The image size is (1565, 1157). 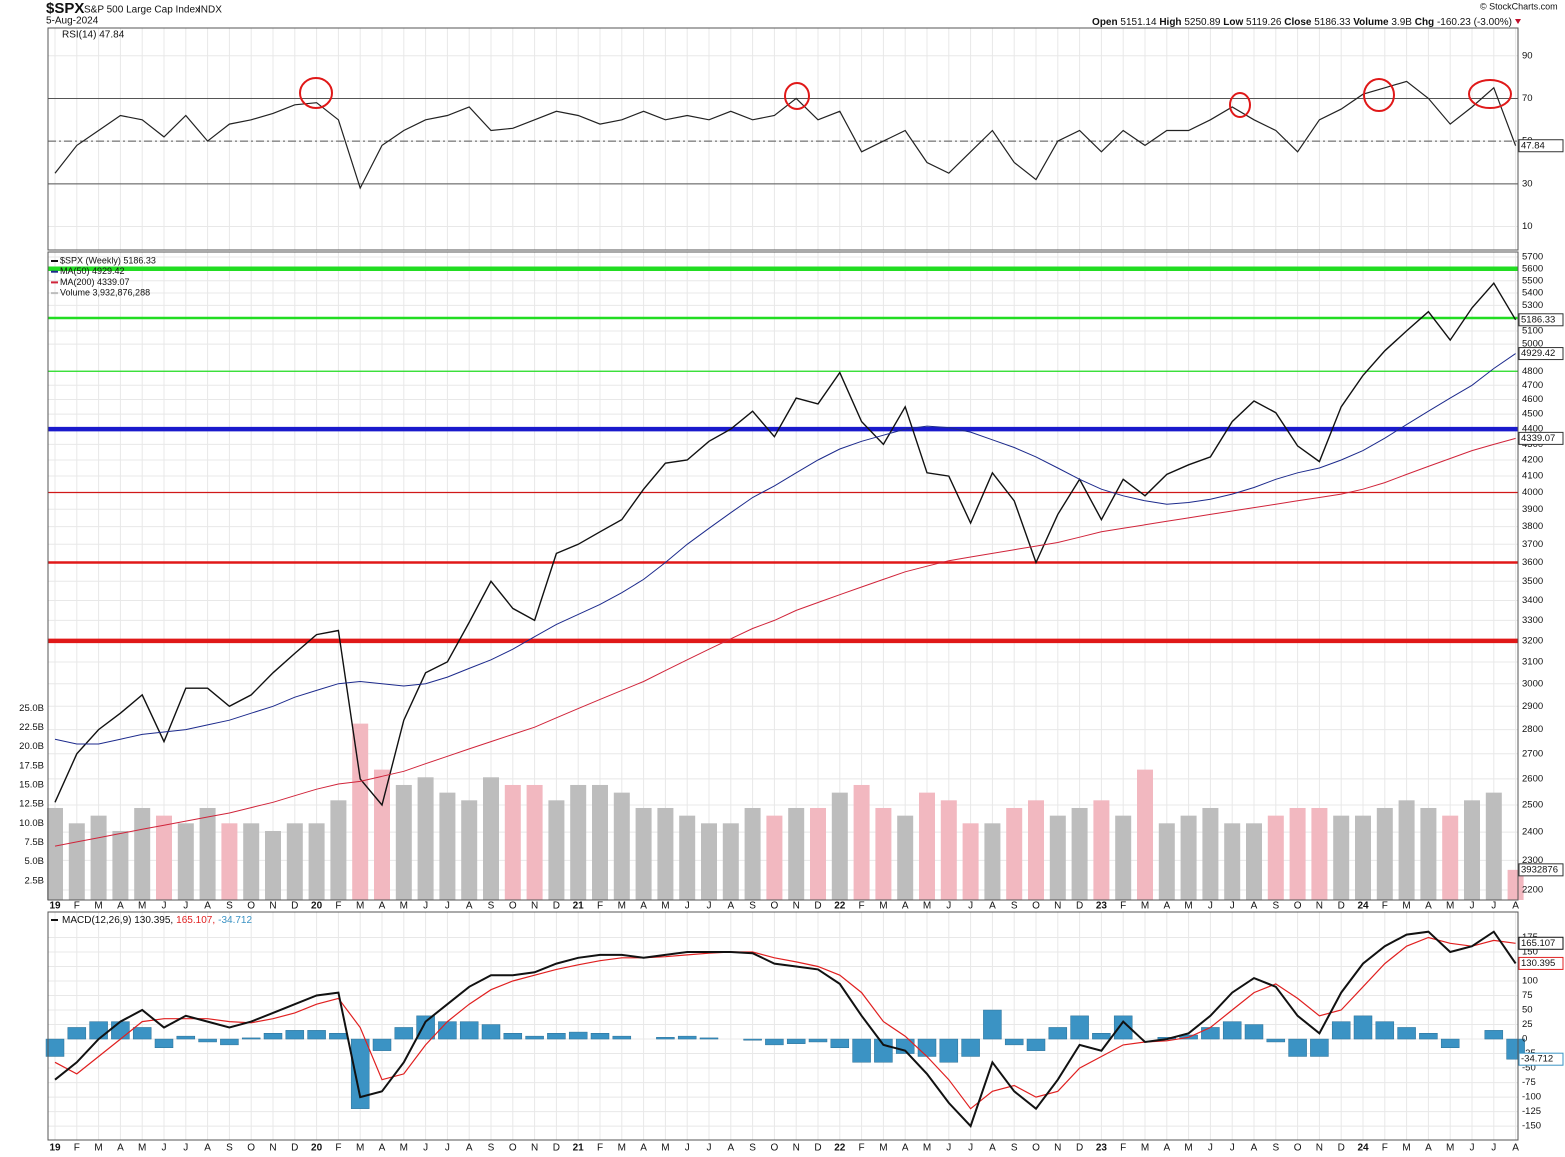 I want to click on ohlc-label: Open, so click(x=1105, y=22).